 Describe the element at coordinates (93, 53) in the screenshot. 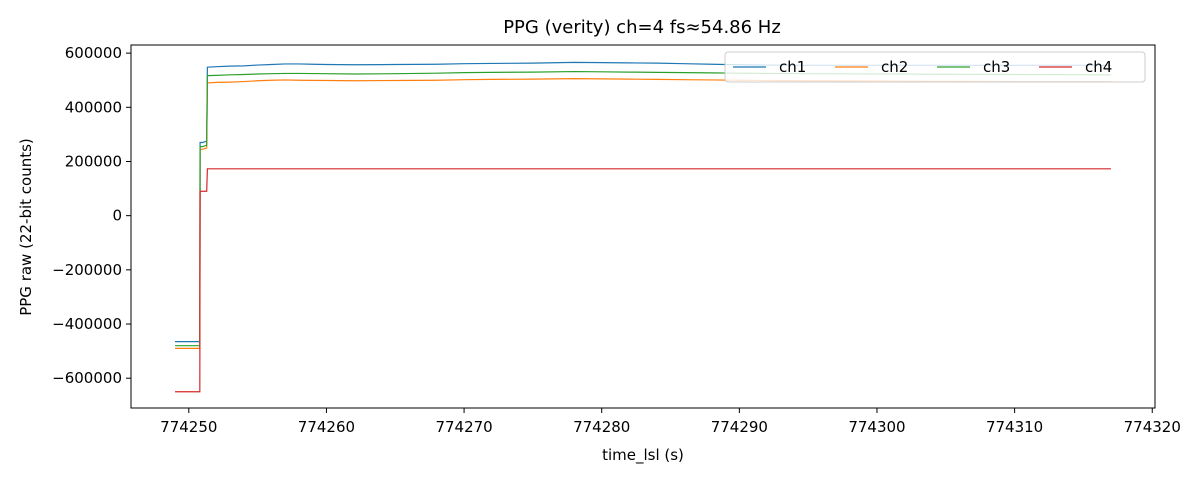

I see `y-tick-label: 600000` at that location.